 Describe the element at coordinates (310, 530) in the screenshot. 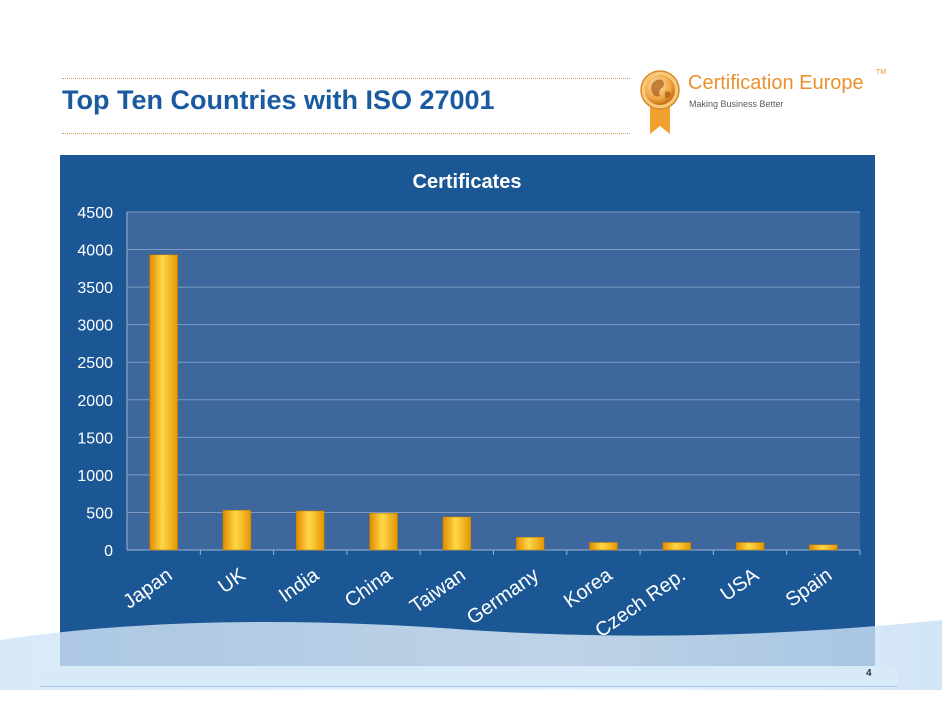

I see `bar-india` at that location.